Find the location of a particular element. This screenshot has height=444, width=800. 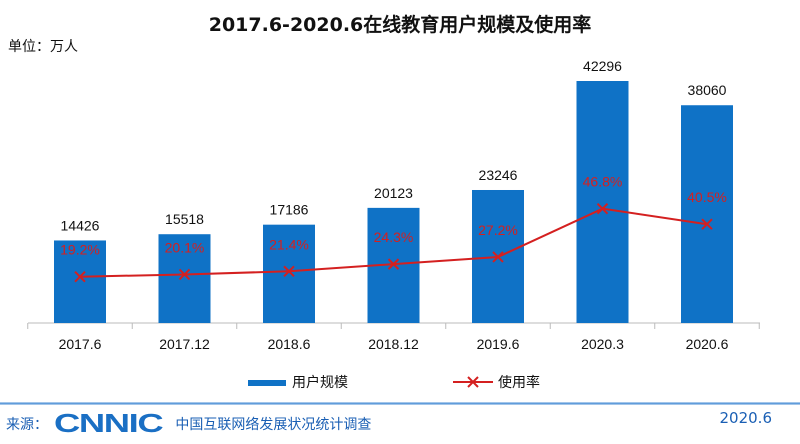

bar-2018.6 is located at coordinates (289, 273).